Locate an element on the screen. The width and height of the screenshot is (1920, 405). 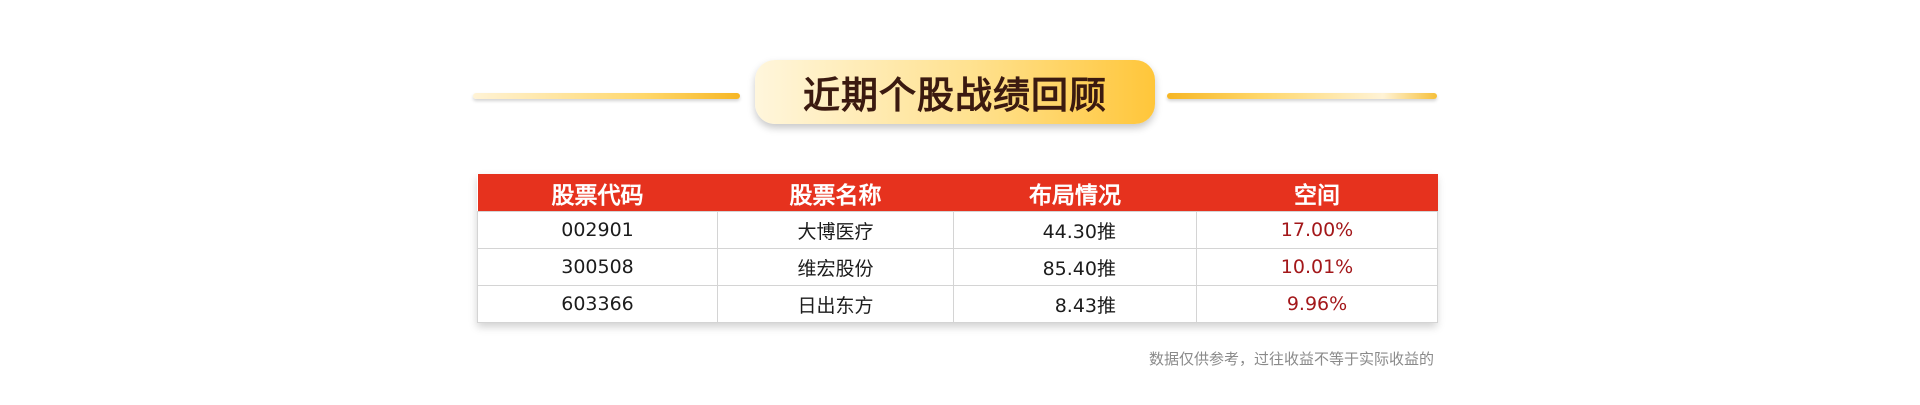
header-layout: 布局情况 is located at coordinates (1075, 193).